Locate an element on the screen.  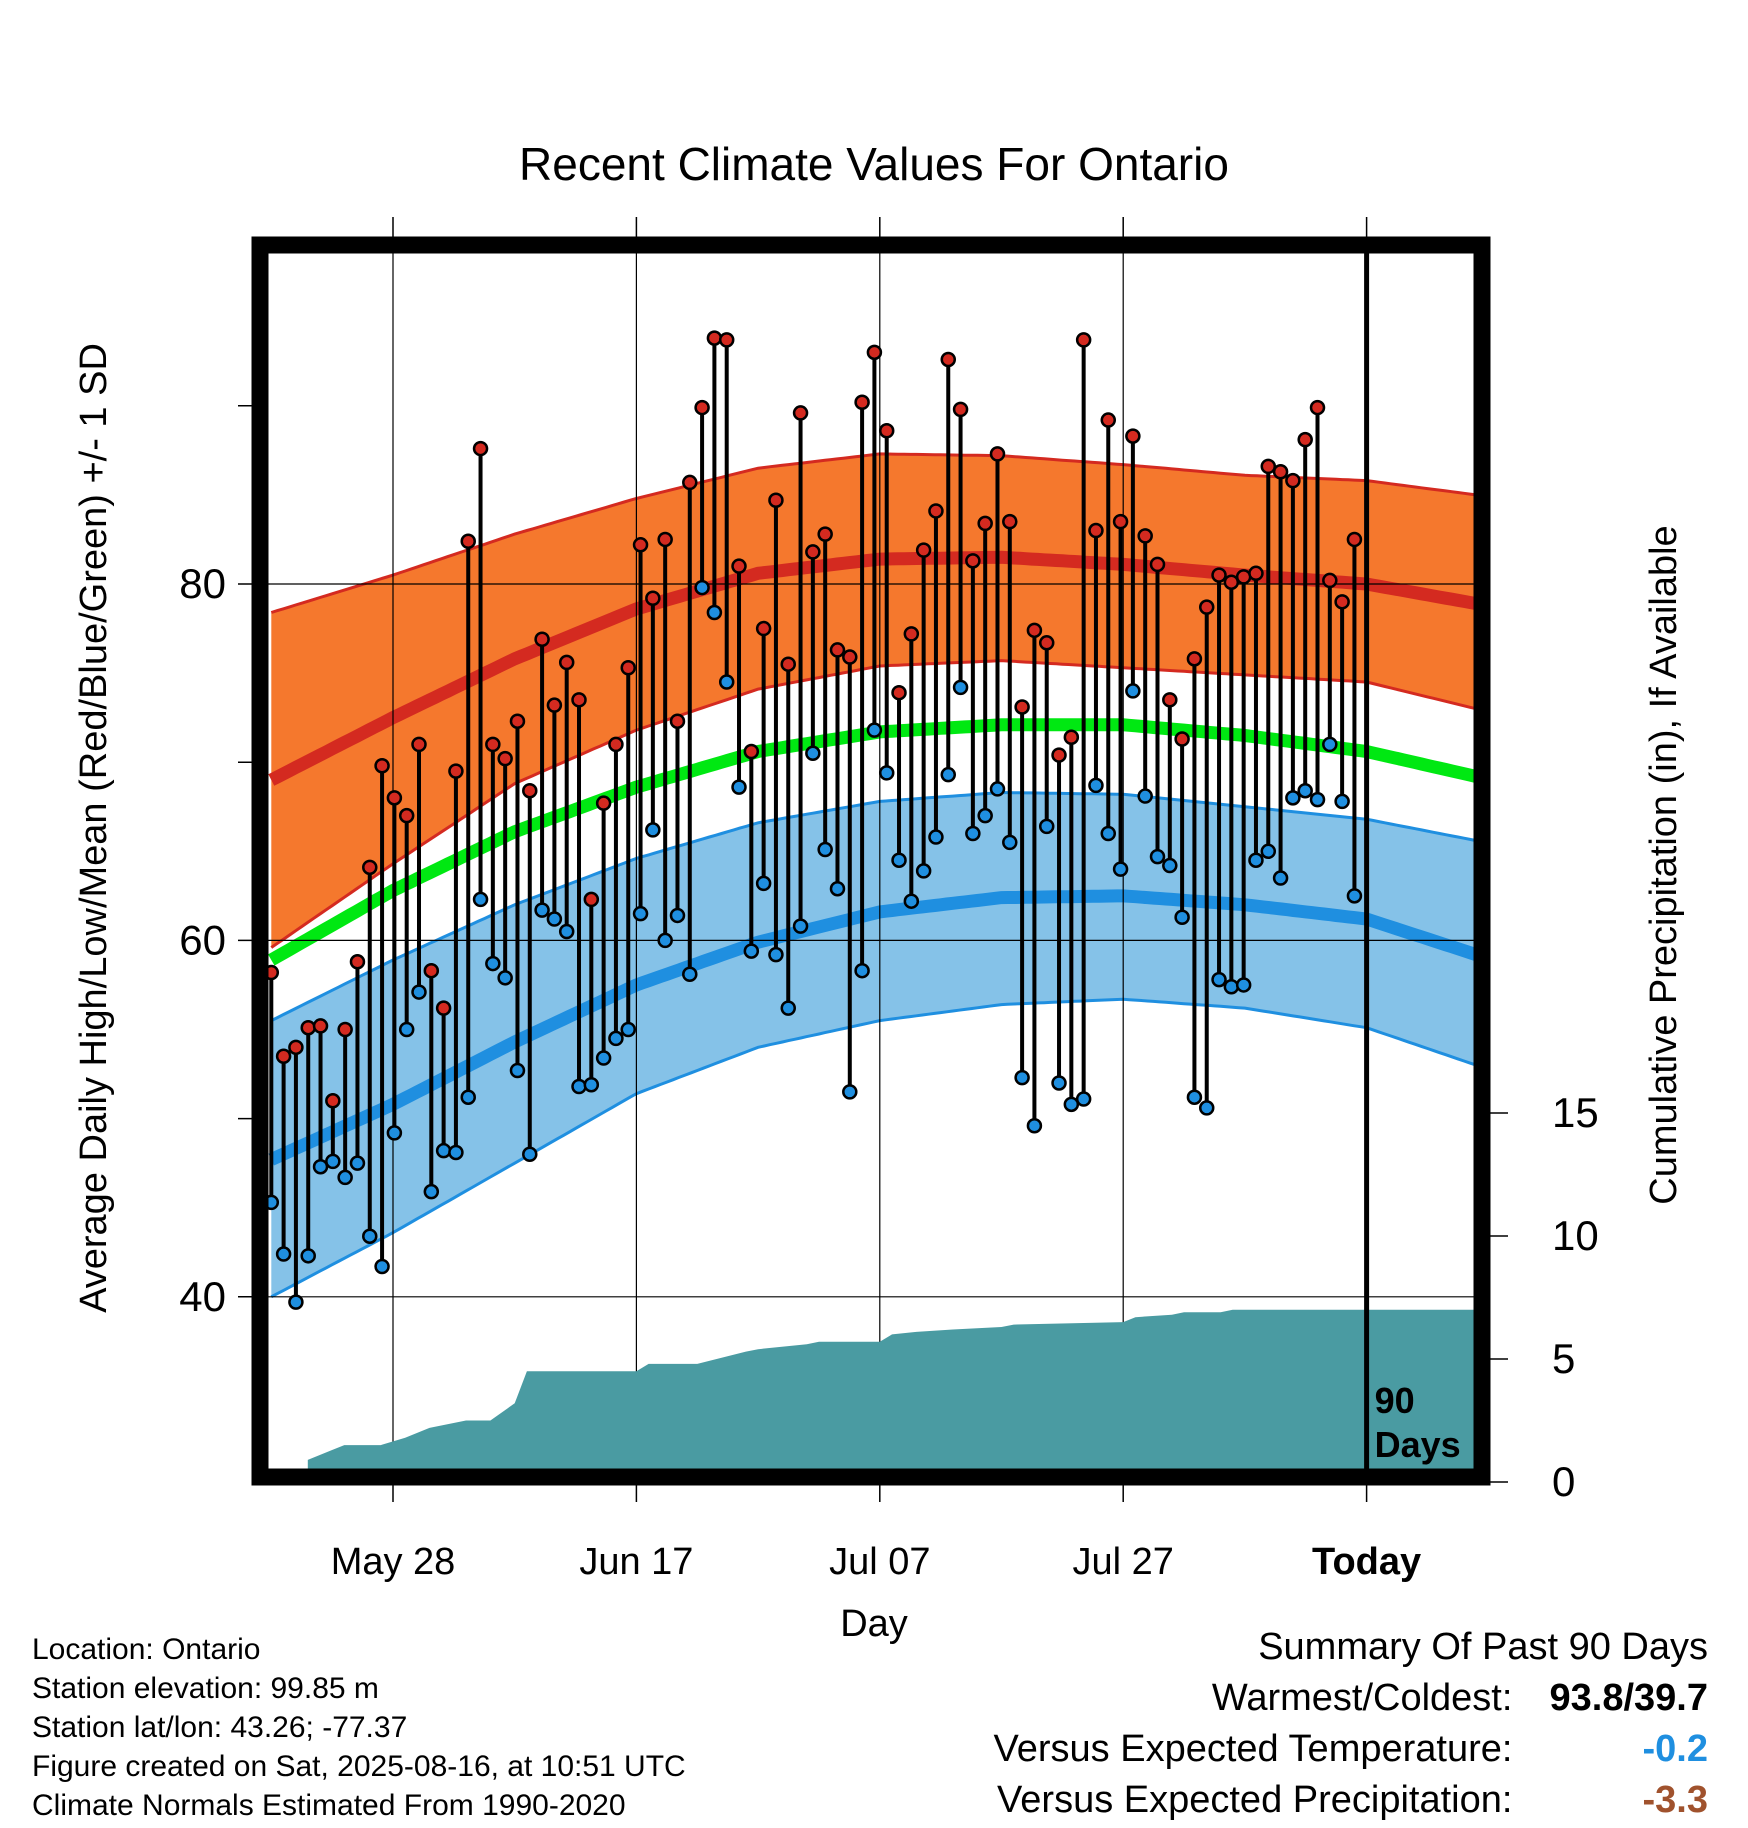
x-tick-label: Jul 07 is located at coordinates (879, 1562).